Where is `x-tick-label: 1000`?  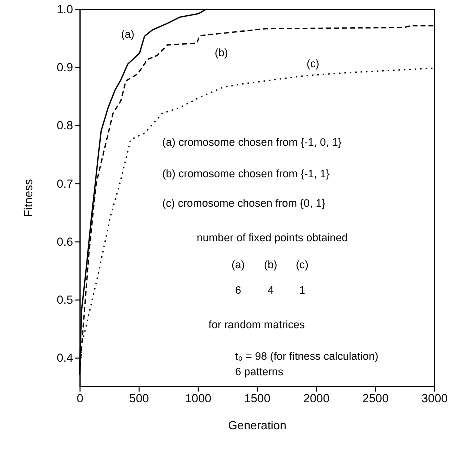 x-tick-label: 1000 is located at coordinates (198, 399).